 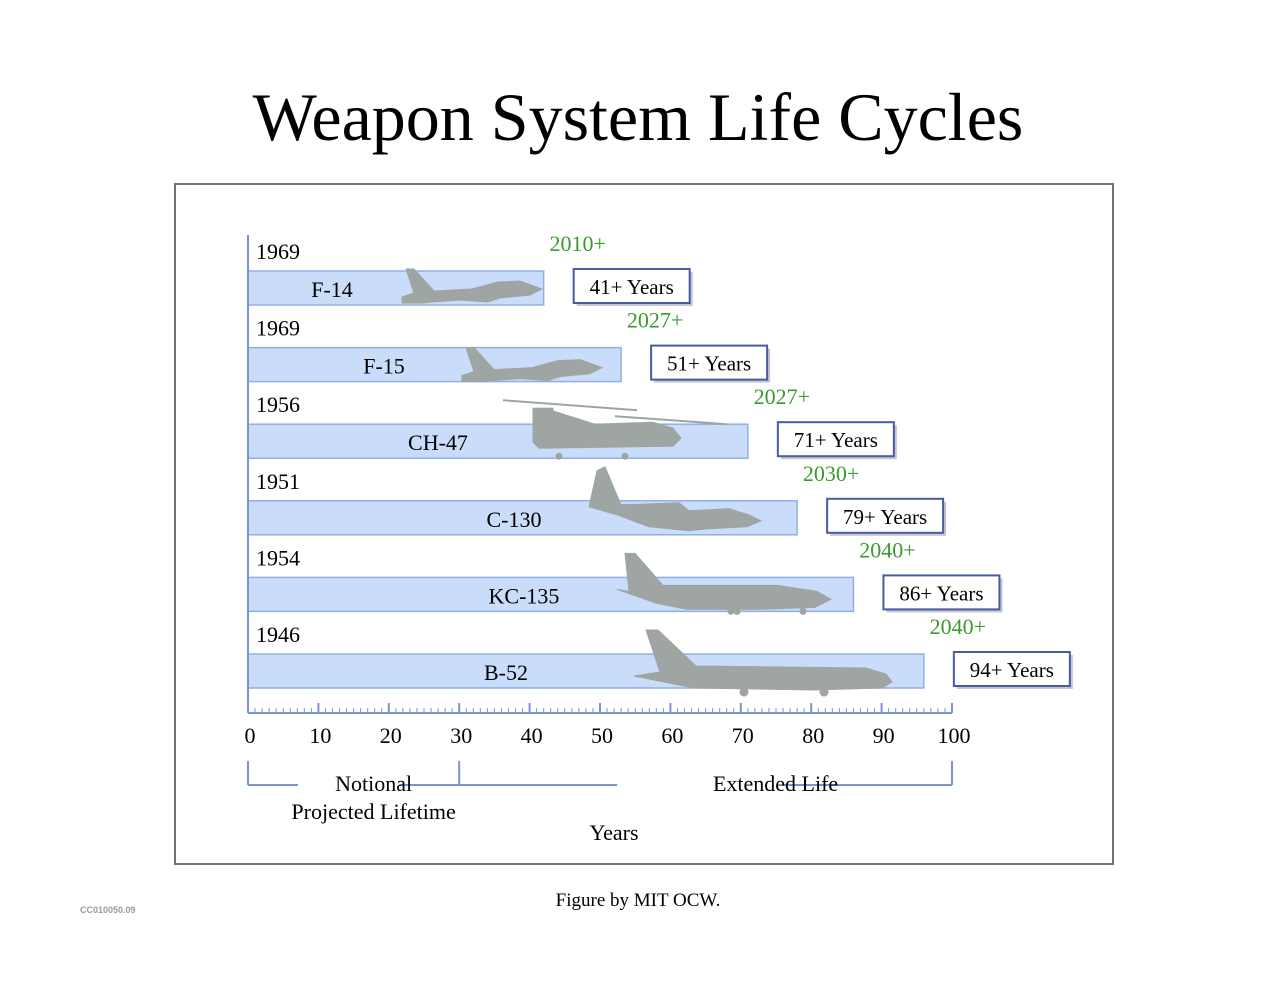 I want to click on aircraft-name: CH-47, so click(x=438, y=442).